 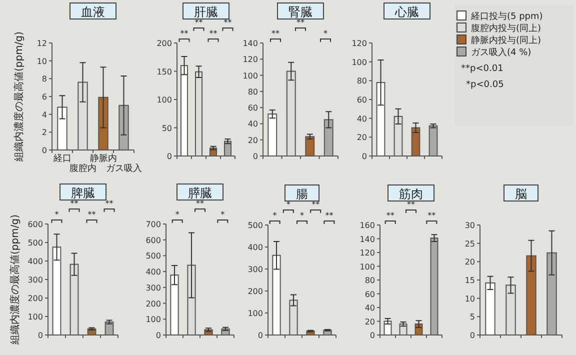 I want to click on chart-title: 脾臓, so click(x=83, y=193).